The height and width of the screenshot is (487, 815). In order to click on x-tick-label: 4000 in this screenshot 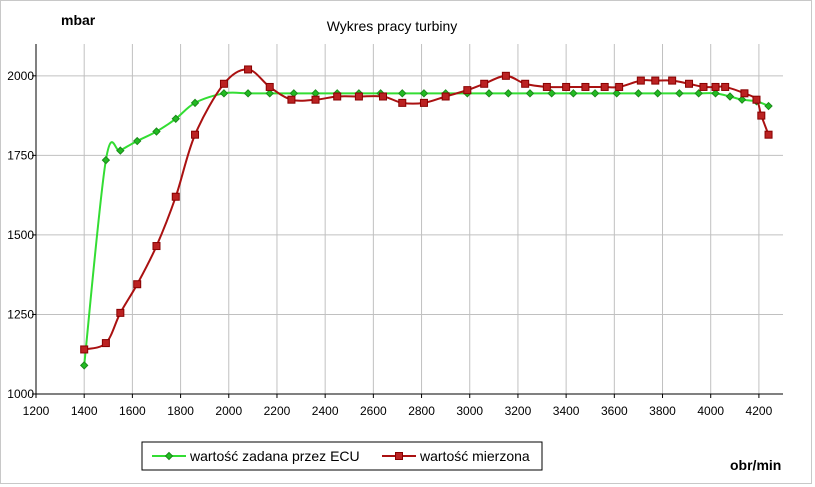, I will do `click(710, 411)`.